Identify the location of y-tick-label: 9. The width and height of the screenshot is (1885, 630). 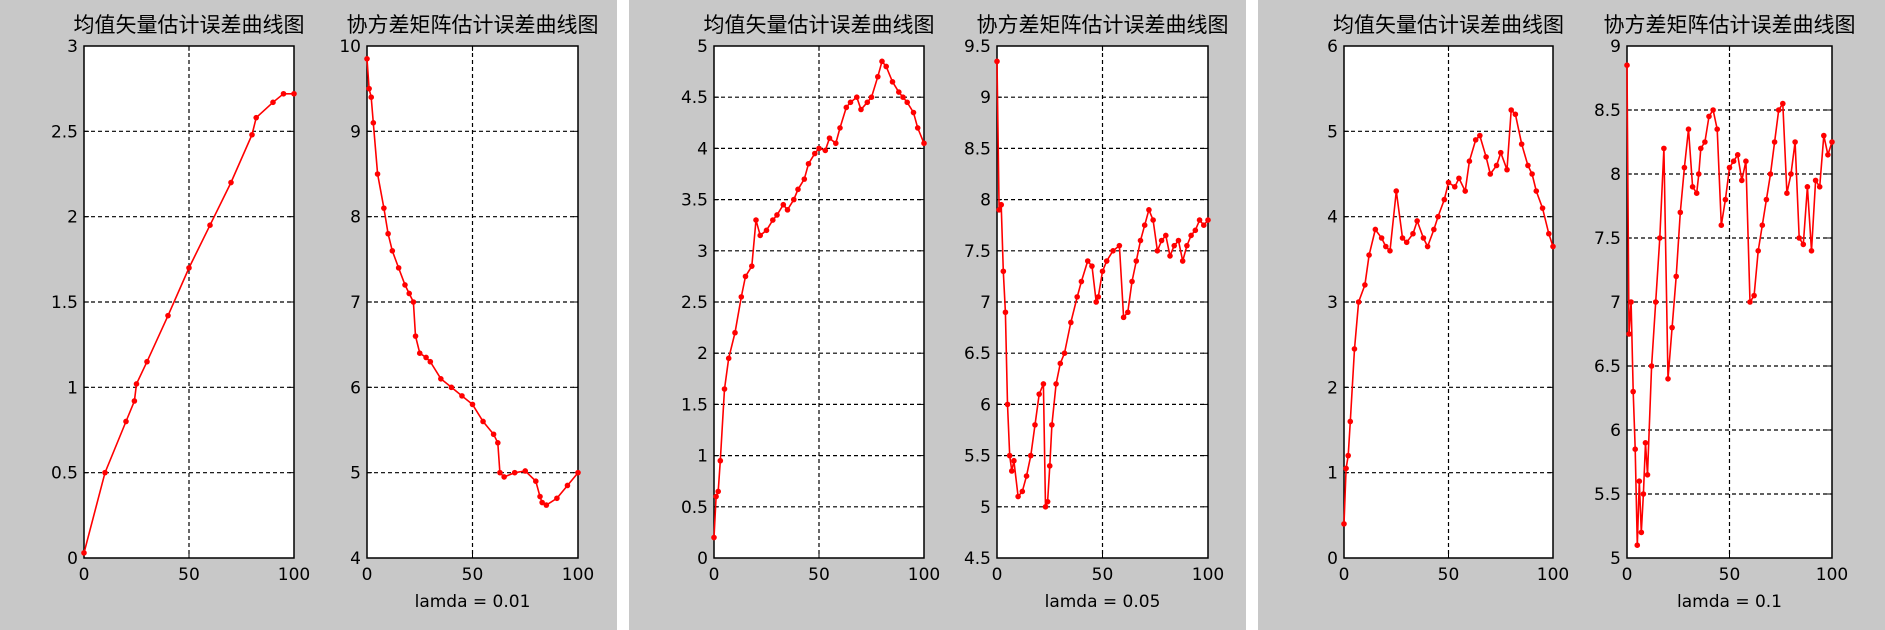
(985, 98).